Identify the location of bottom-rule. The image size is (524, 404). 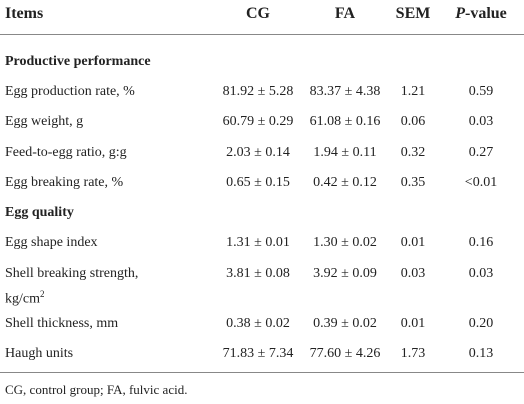
(262, 372).